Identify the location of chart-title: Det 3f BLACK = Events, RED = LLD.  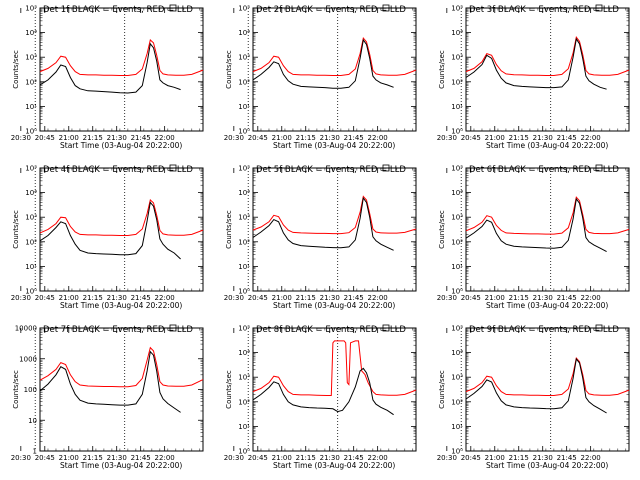
(544, 10).